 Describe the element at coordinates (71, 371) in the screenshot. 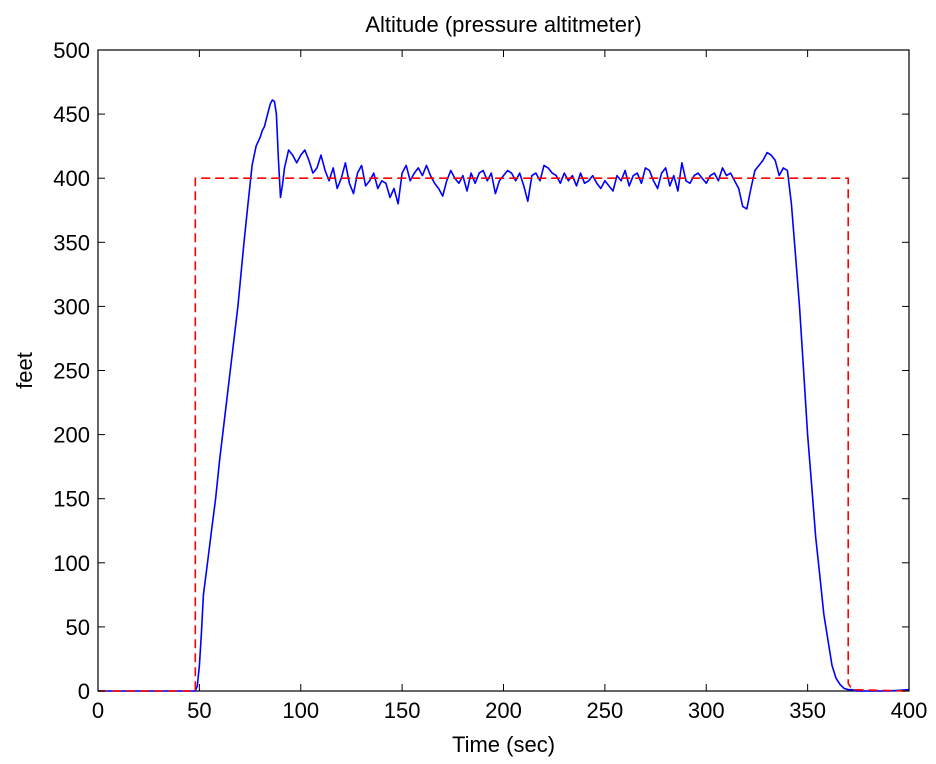

I see `y-tick-label: 250` at that location.